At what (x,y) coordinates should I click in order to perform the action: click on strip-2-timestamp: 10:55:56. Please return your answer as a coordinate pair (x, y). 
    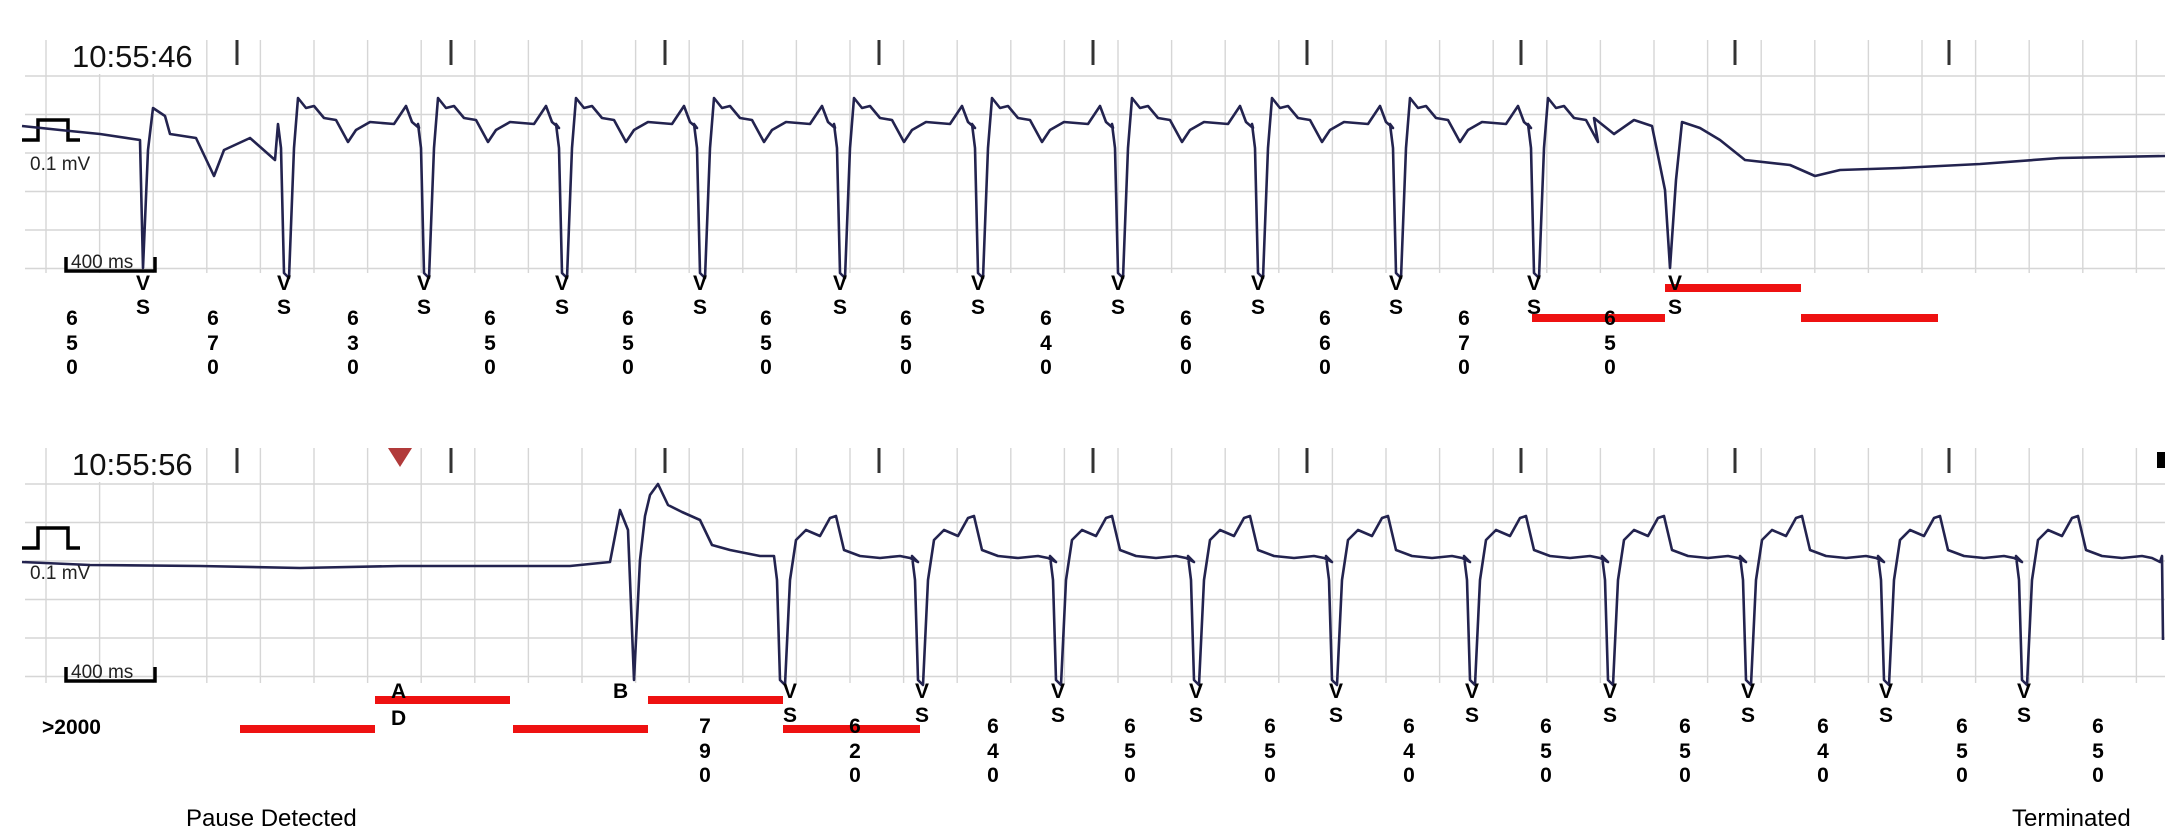
    Looking at the image, I should click on (132, 465).